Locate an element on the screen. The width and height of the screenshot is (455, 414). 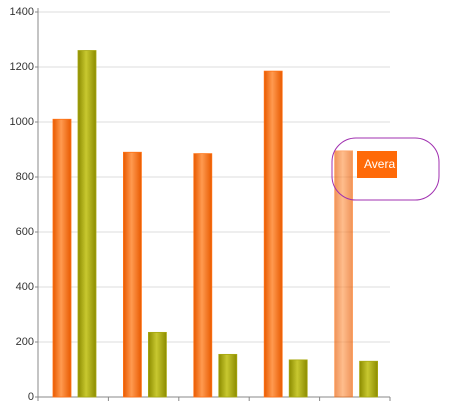
y-tick-label: 400 is located at coordinates (25, 287).